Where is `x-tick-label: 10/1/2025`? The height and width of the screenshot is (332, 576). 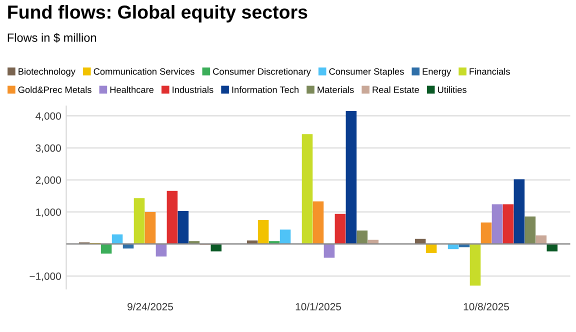
x-tick-label: 10/1/2025 is located at coordinates (318, 306).